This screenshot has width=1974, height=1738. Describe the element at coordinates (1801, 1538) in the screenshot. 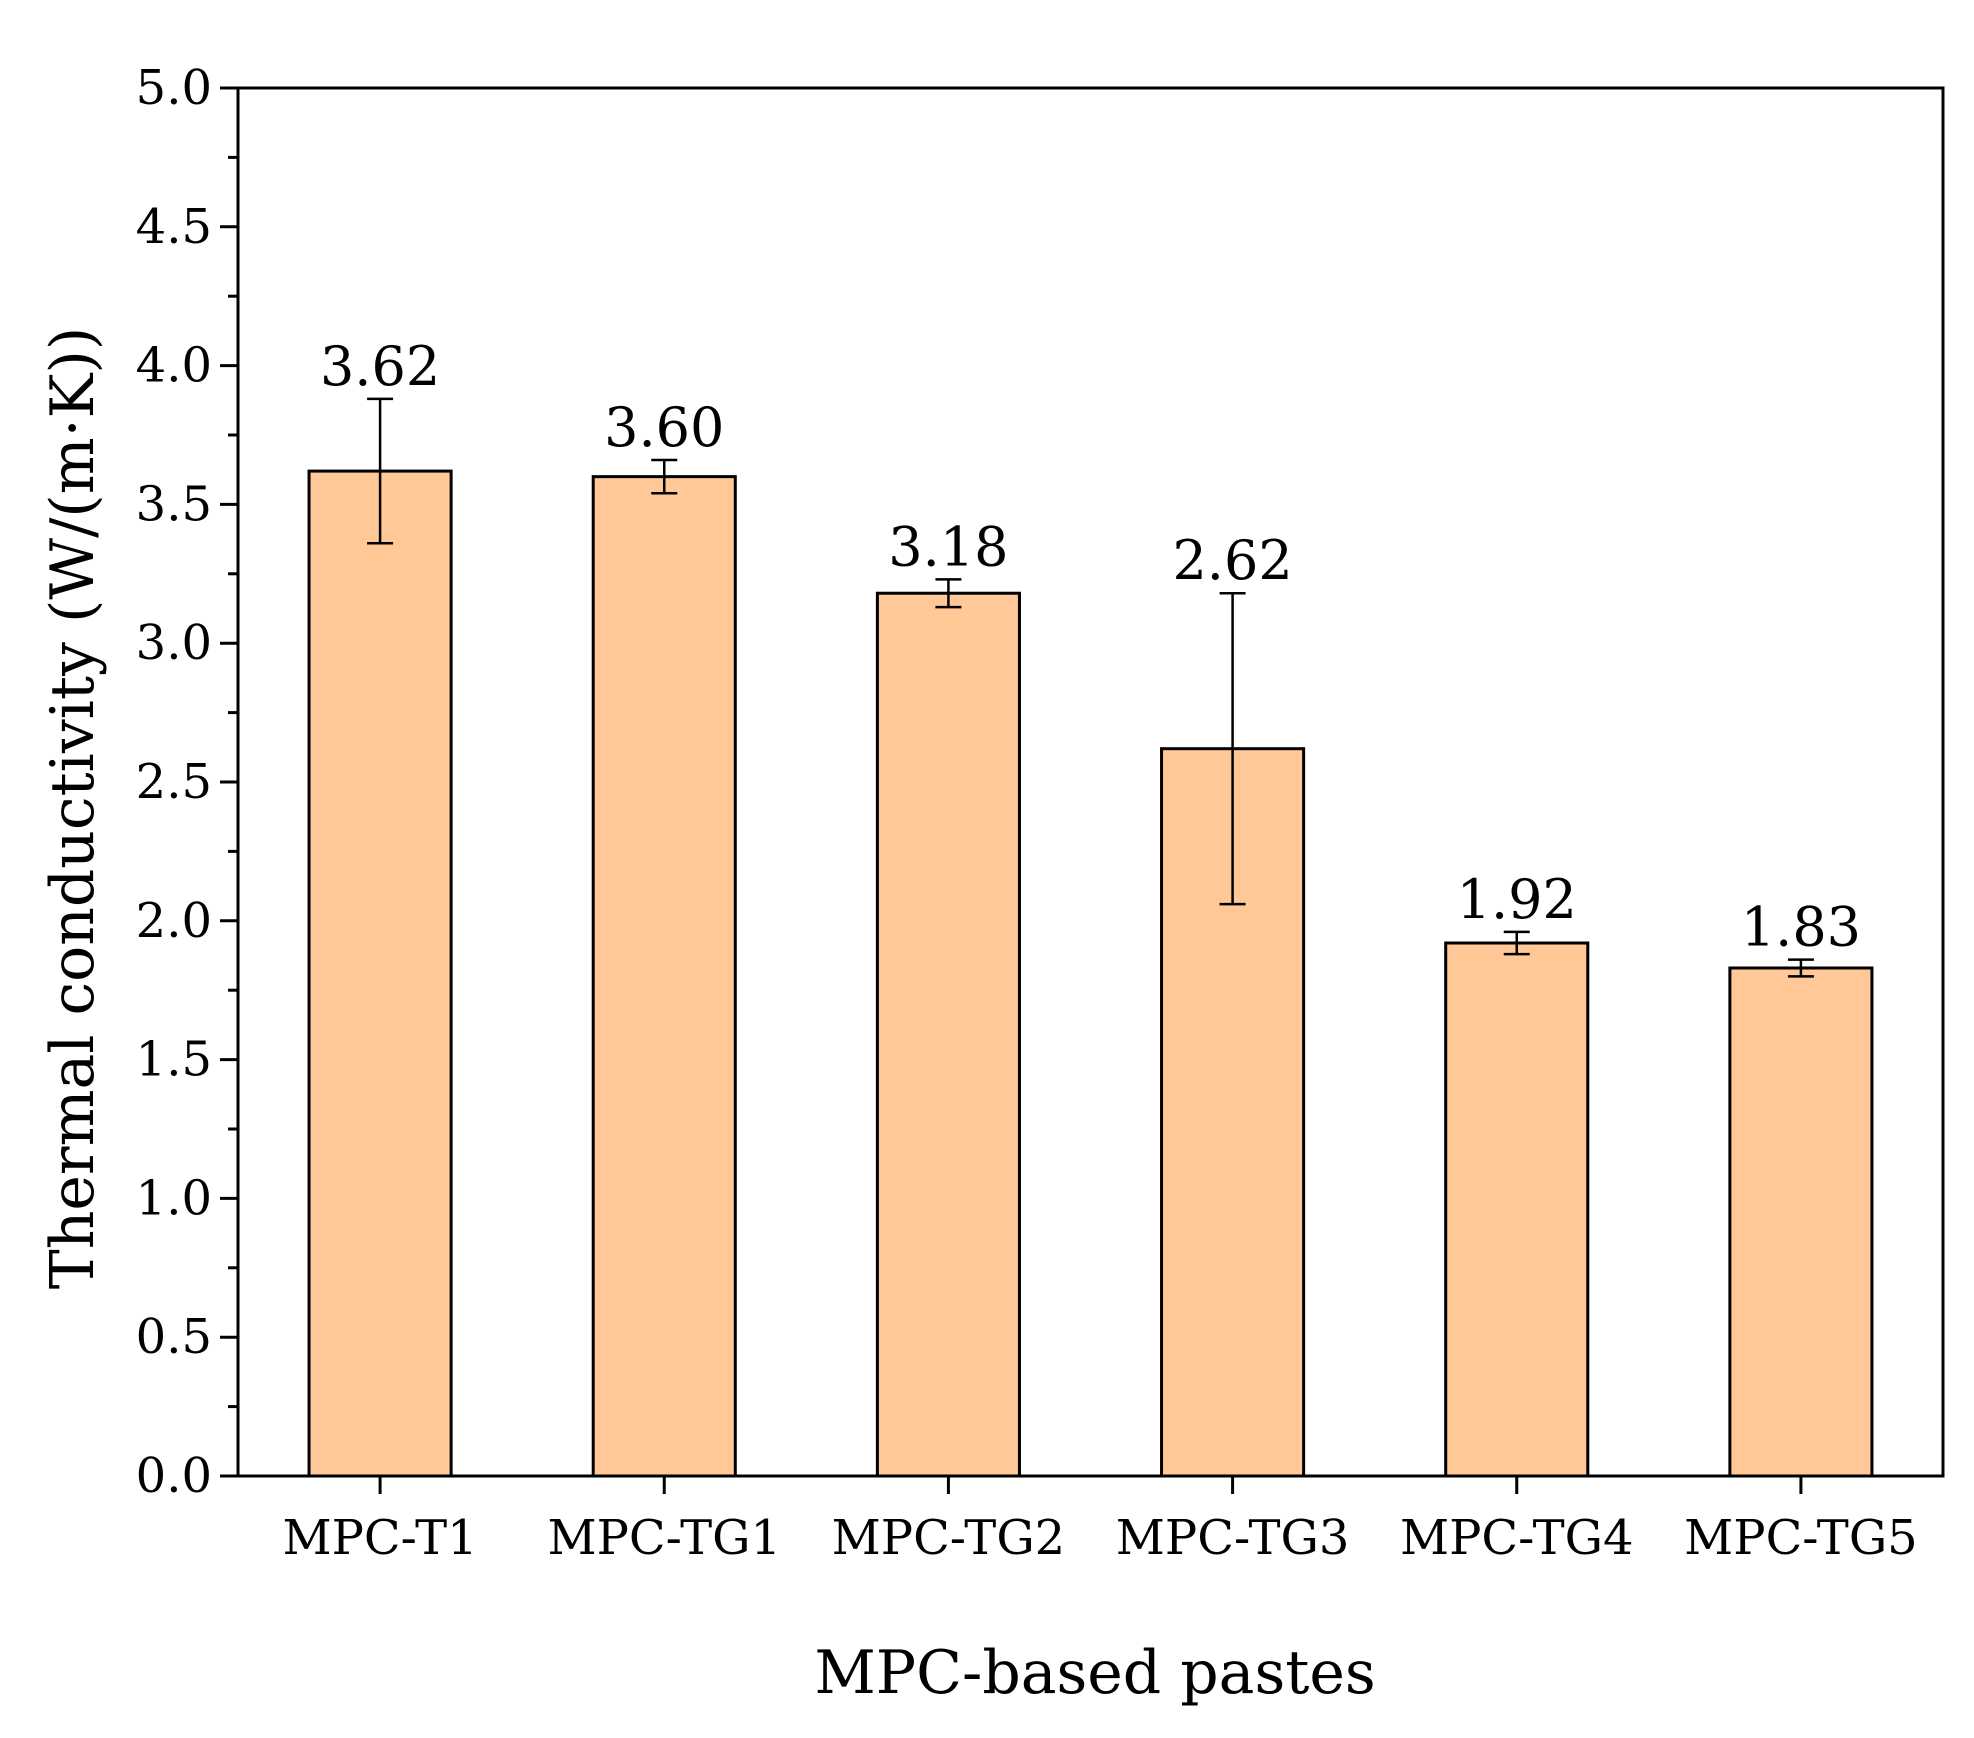

I see `x-tick-label: MPC-TG5` at that location.